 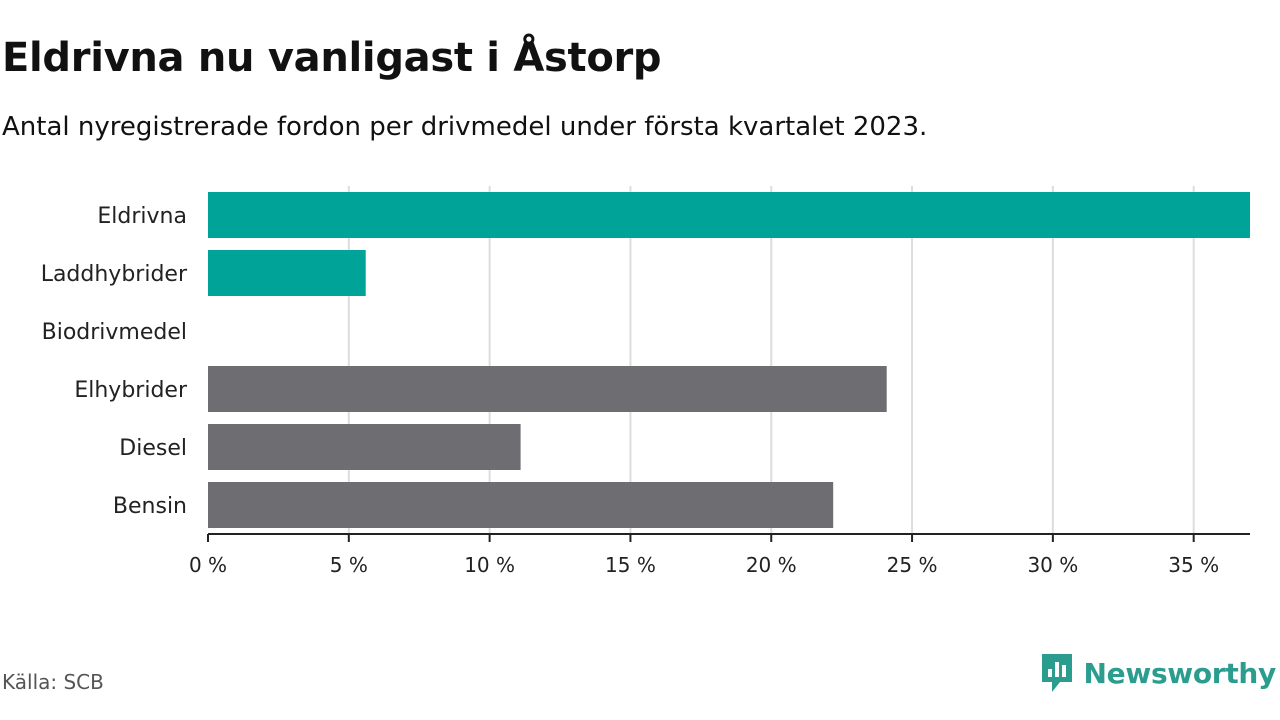 What do you see at coordinates (153, 448) in the screenshot?
I see `category-label: Diesel` at bounding box center [153, 448].